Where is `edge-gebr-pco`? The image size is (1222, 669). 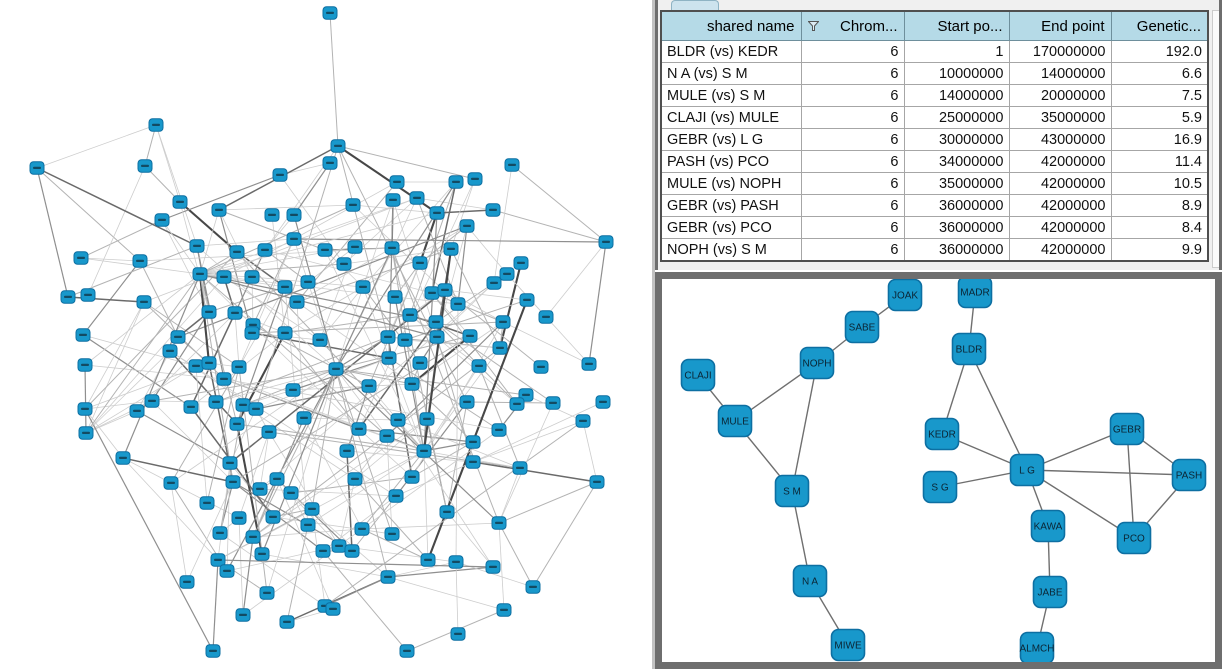
edge-gebr-pco is located at coordinates (1130, 483).